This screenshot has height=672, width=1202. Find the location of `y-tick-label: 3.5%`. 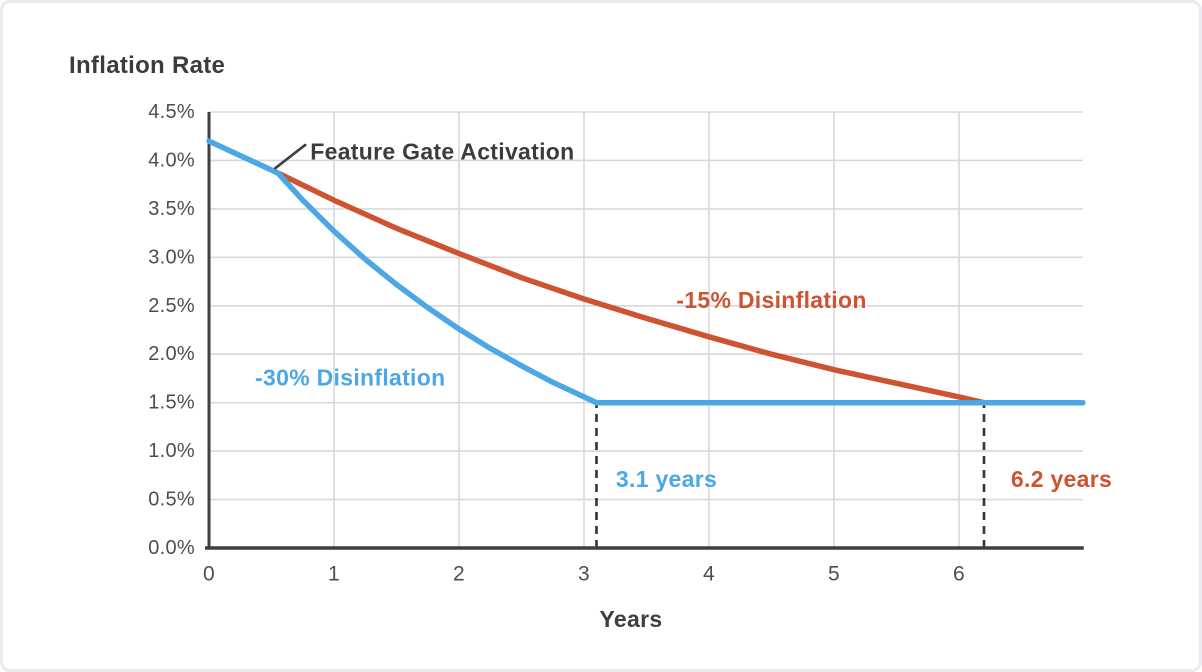

y-tick-label: 3.5% is located at coordinates (171, 209).